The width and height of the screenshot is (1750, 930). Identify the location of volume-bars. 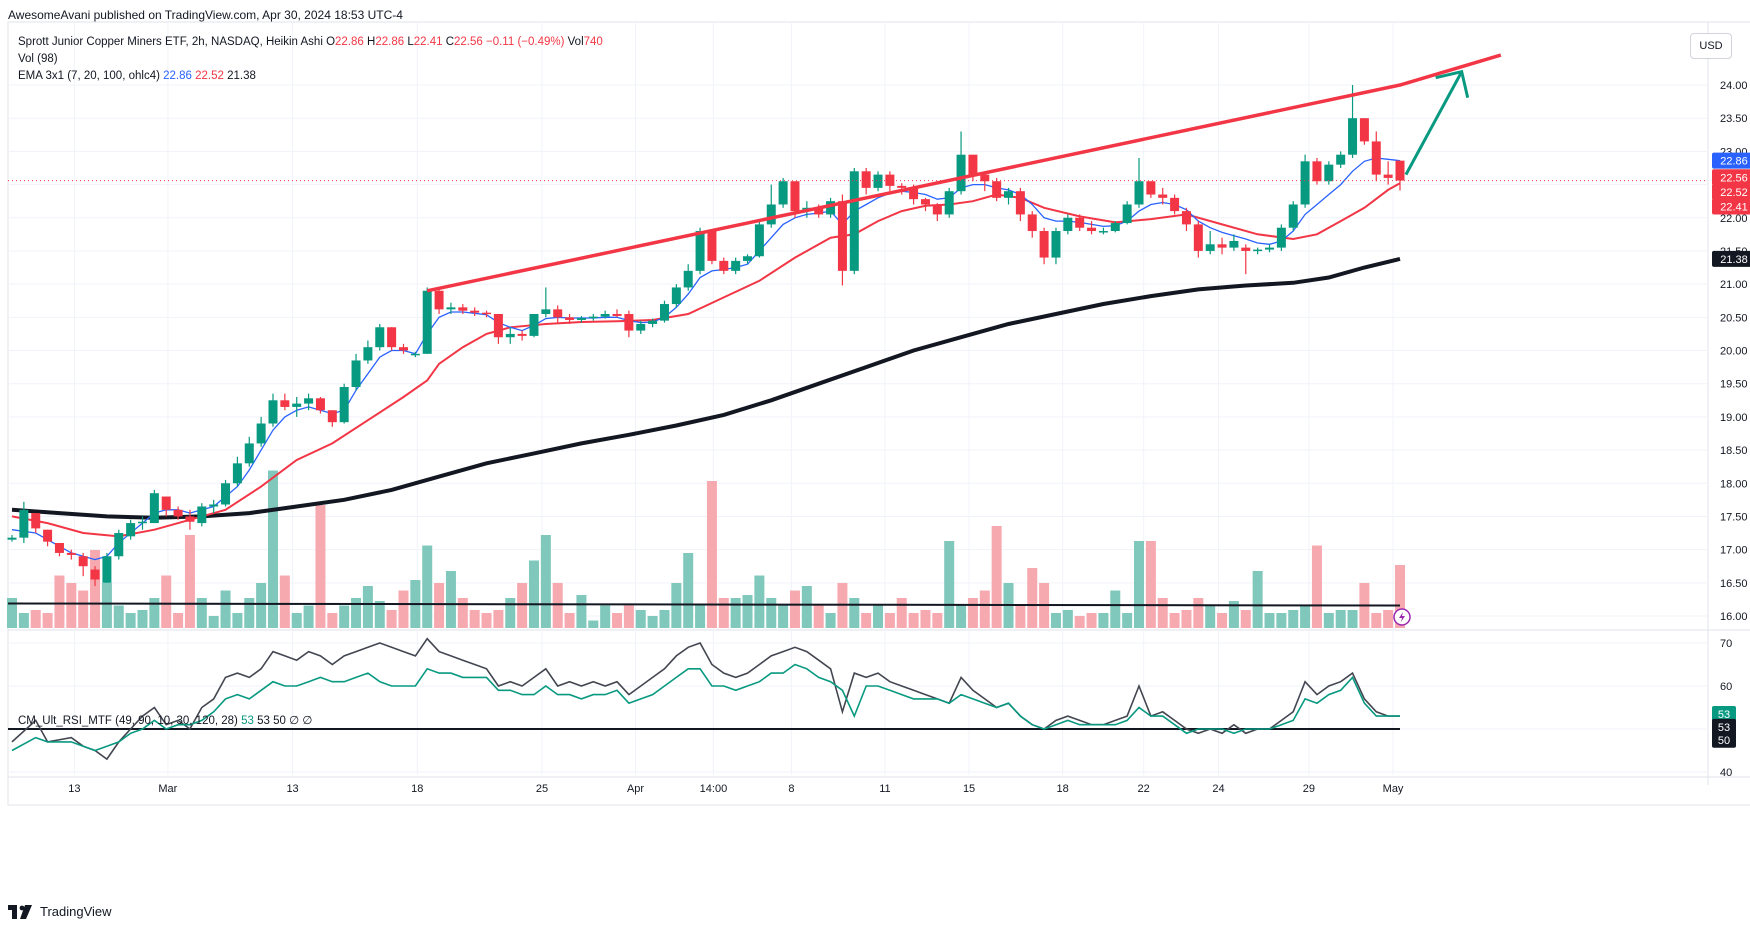
(706, 549).